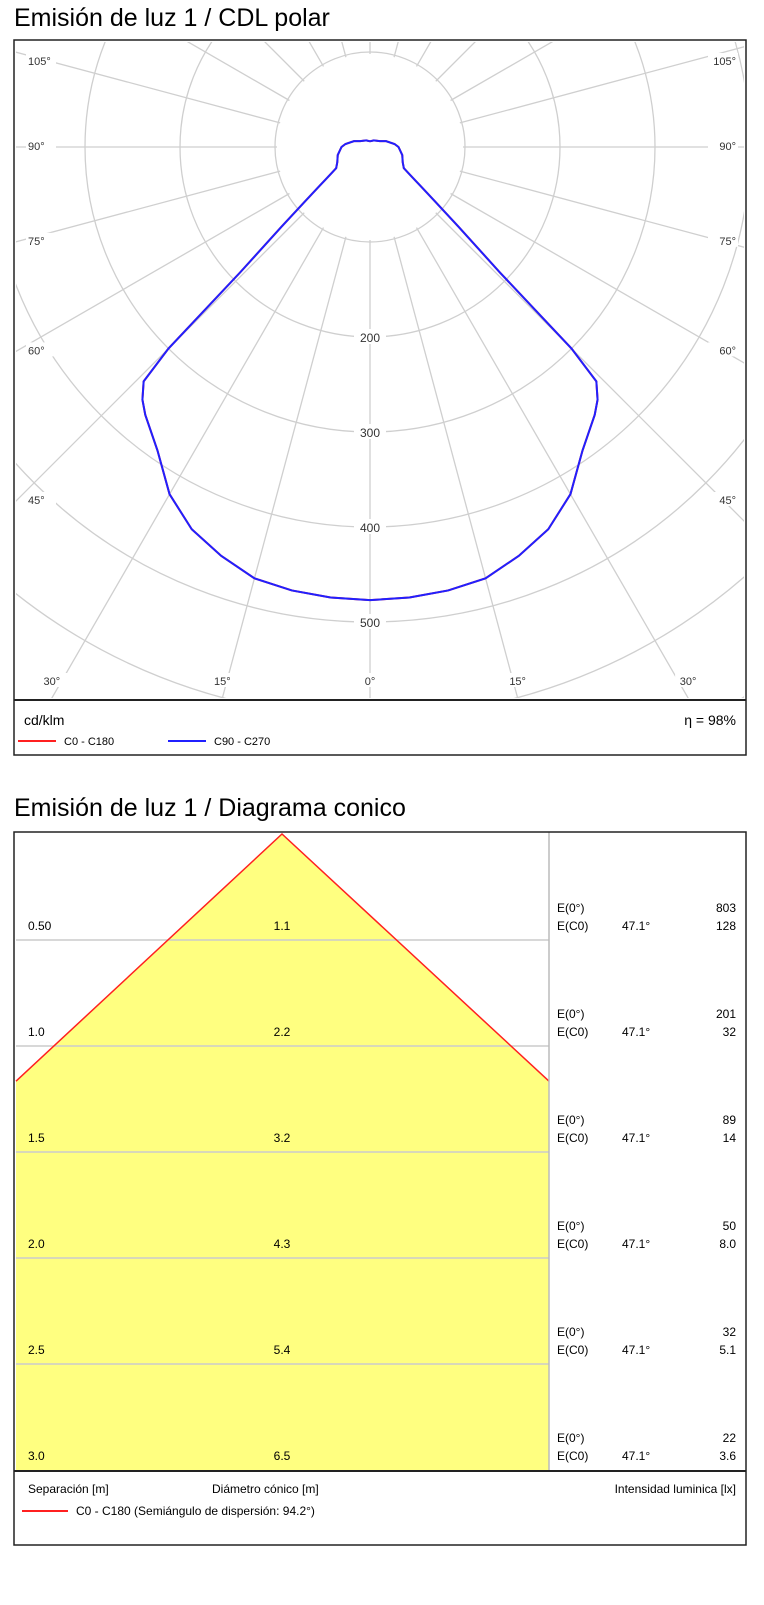 This screenshot has height=1605, width=764. What do you see at coordinates (89, 742) in the screenshot?
I see `legend-label: C0 - C180` at bounding box center [89, 742].